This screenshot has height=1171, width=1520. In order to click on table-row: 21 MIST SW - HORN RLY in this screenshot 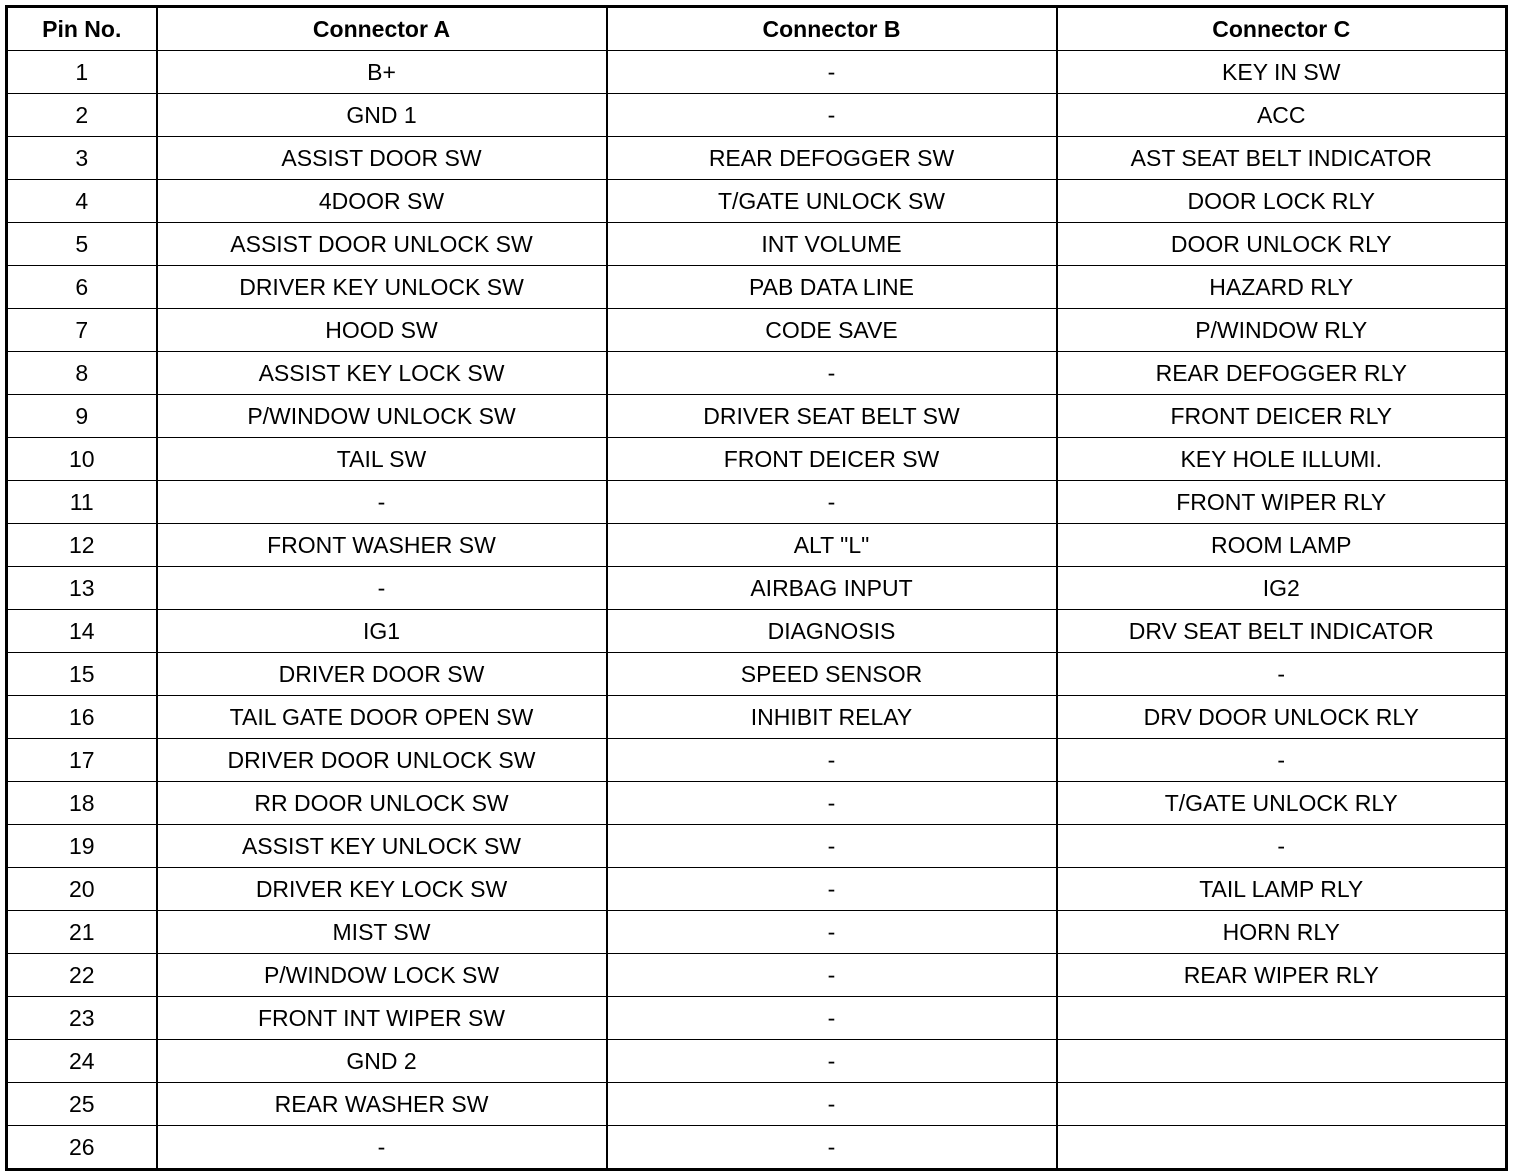, I will do `click(756, 932)`.